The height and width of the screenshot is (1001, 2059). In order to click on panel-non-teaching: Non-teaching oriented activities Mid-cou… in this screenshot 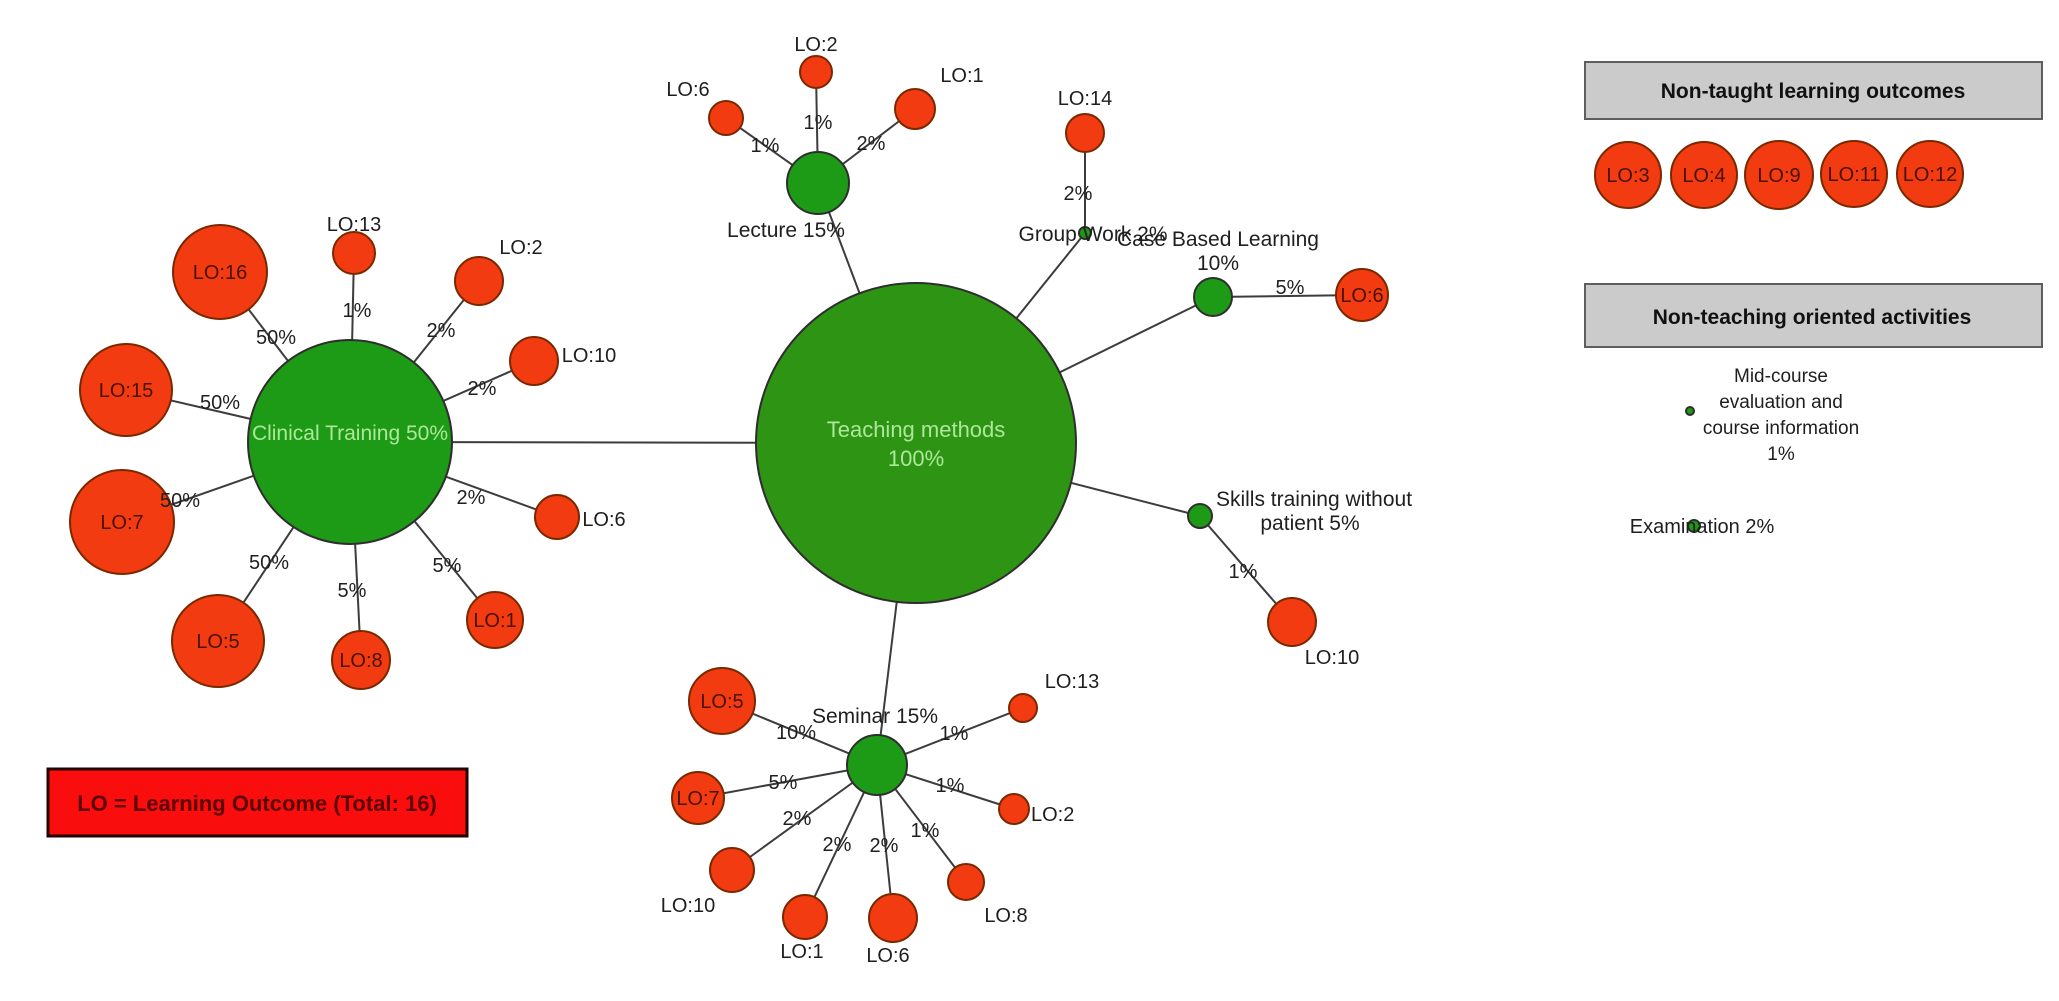, I will do `click(1813, 410)`.